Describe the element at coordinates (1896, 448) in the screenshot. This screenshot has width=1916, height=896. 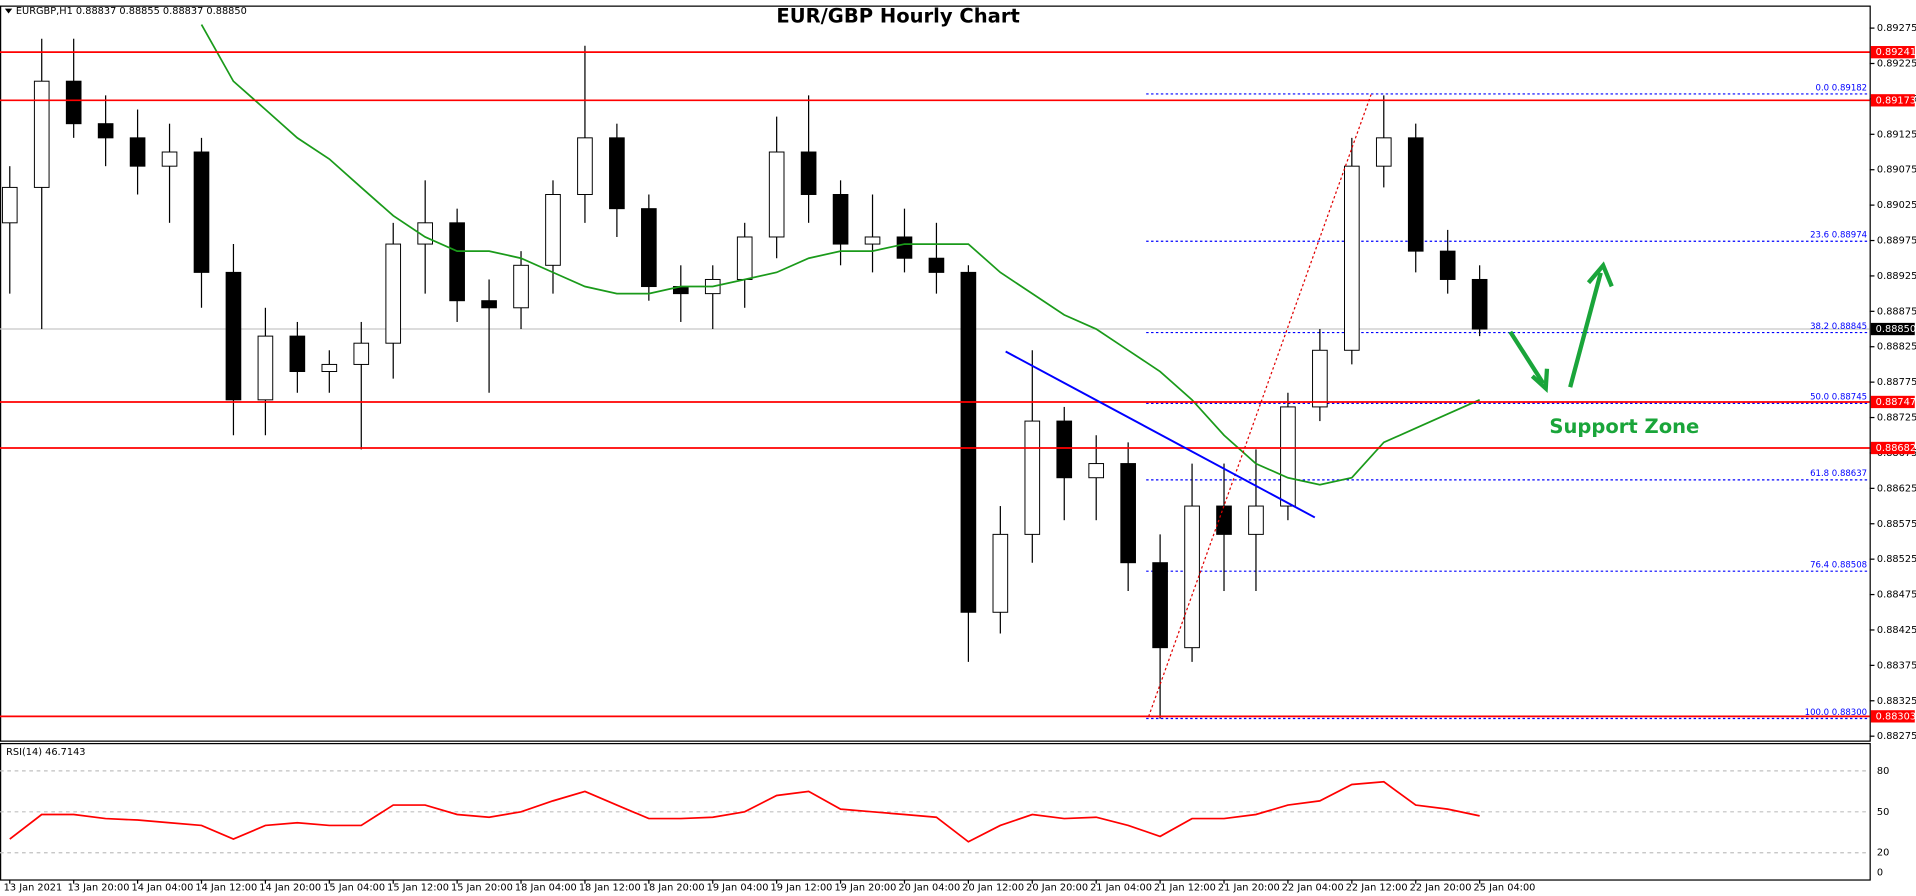
I see `level-label: 0.88682` at that location.